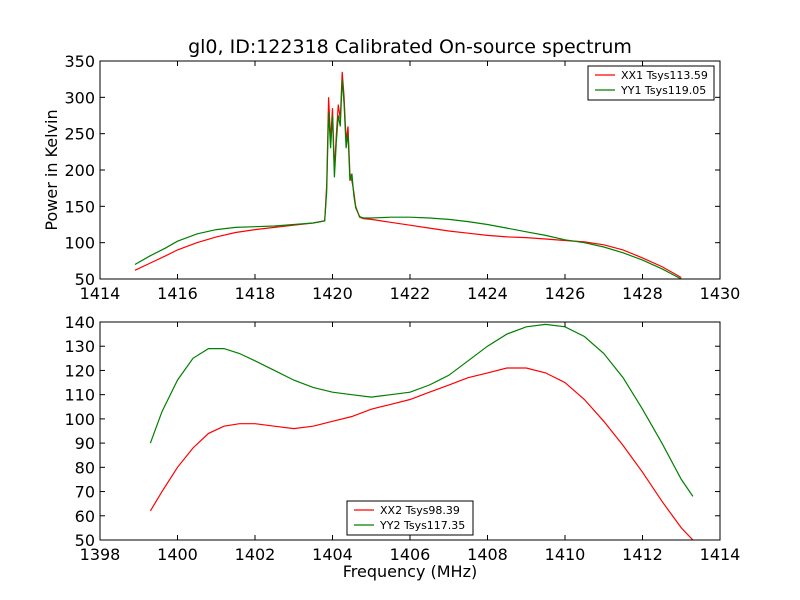 The height and width of the screenshot is (600, 800). What do you see at coordinates (79, 97) in the screenshot?
I see `y-tick-label: 300` at bounding box center [79, 97].